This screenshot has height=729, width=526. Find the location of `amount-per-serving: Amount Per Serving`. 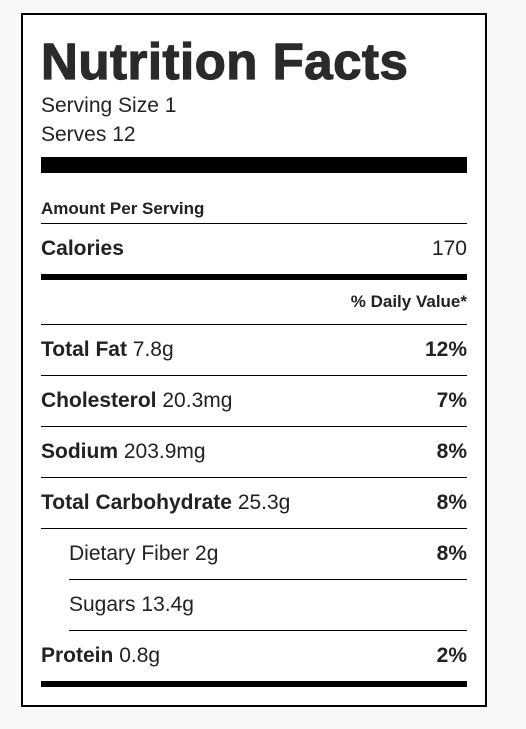

amount-per-serving: Amount Per Serving is located at coordinates (254, 198).